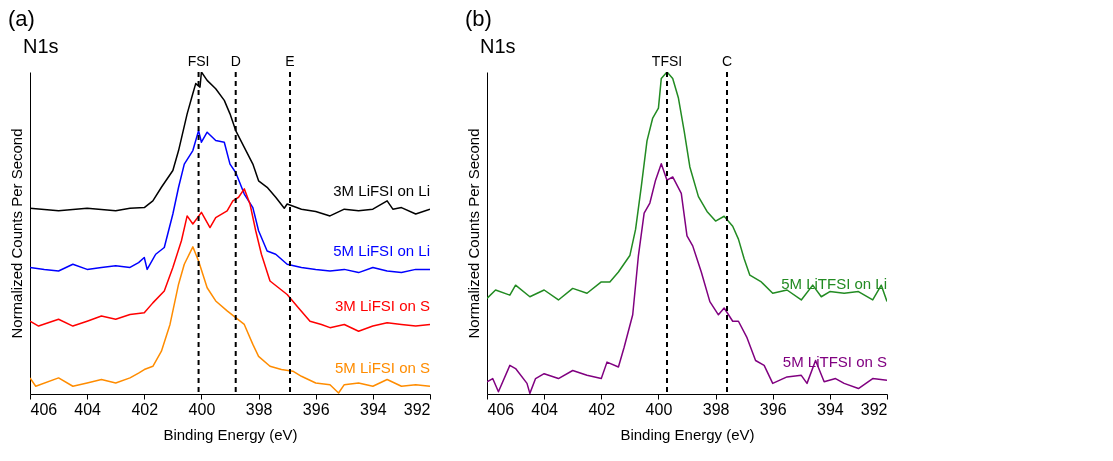  Describe the element at coordinates (478, 19) in the screenshot. I see `text: (b)` at that location.